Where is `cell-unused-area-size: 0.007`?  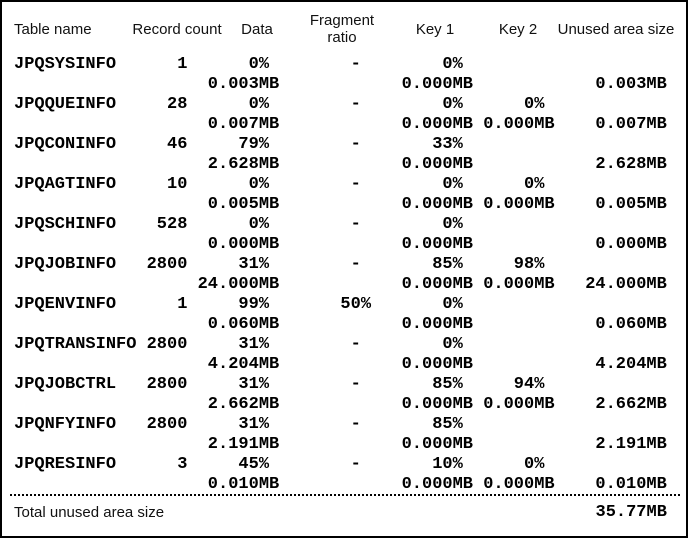
cell-unused-area-size: 0.007 is located at coordinates (621, 124).